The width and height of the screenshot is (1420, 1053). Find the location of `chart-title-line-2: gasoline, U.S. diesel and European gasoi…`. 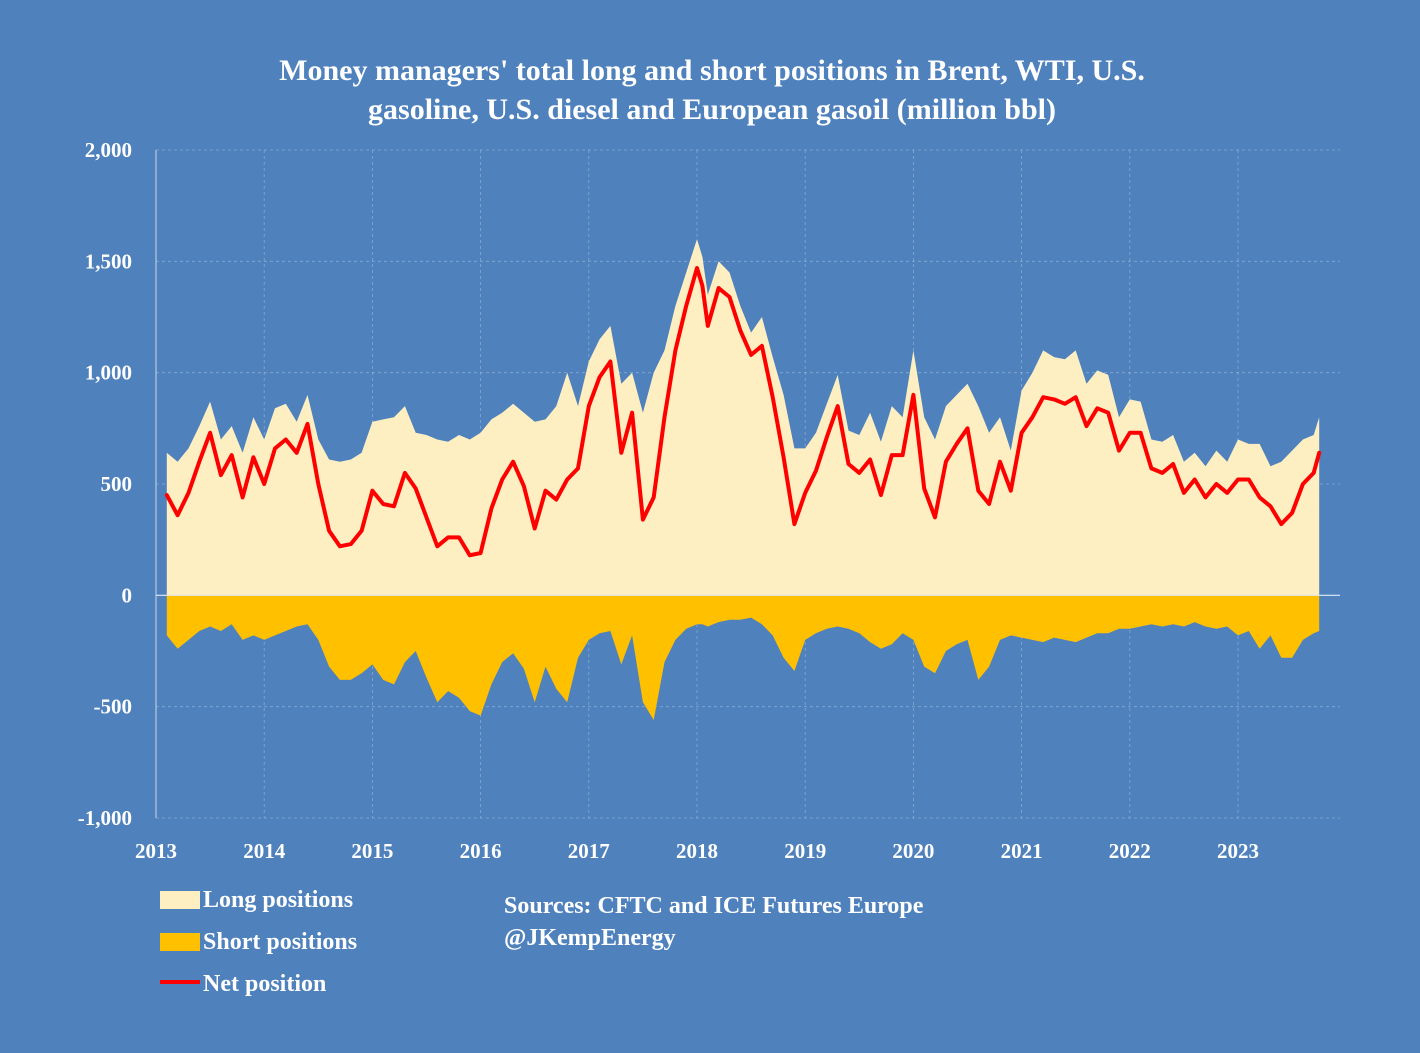

chart-title-line-2: gasoline, U.S. diesel and European gasoi… is located at coordinates (712, 109).